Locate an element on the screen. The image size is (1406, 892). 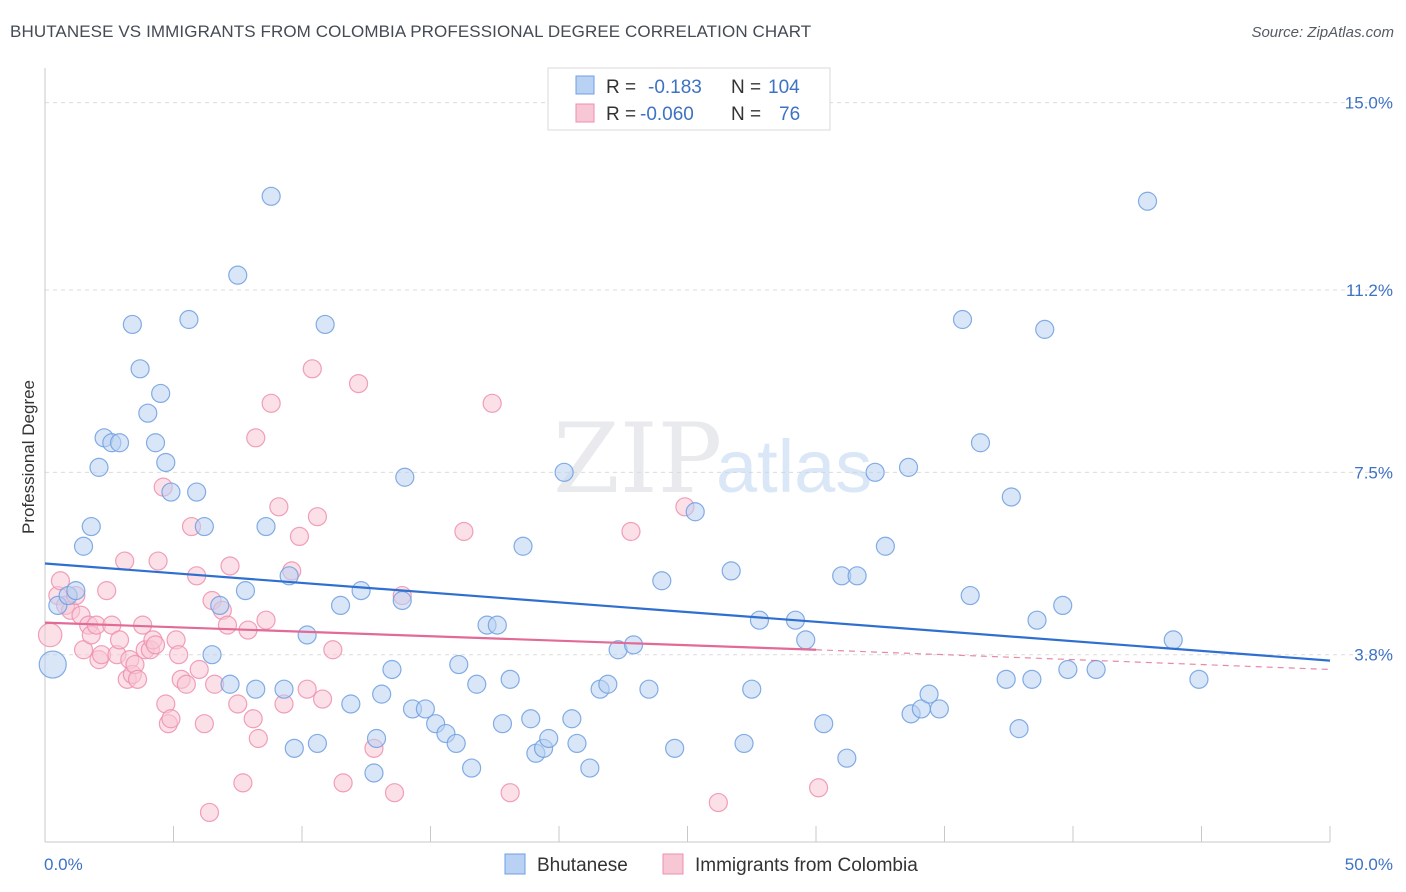
x-tick-labels: 0.0% 50.0% is located at coordinates (718, 864).